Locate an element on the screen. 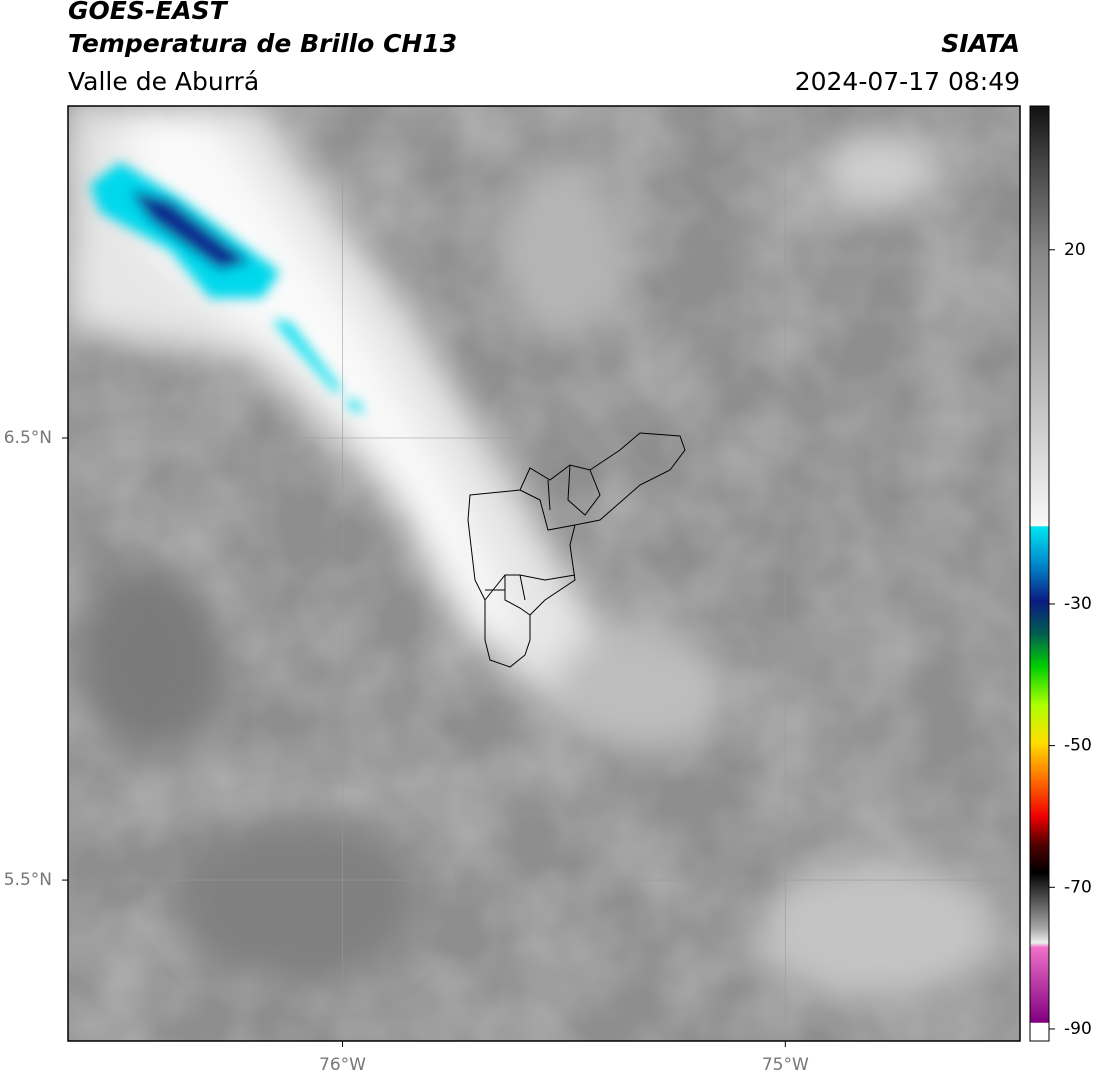 The width and height of the screenshot is (1094, 1082). lon-label: 76°W is located at coordinates (342, 1065).